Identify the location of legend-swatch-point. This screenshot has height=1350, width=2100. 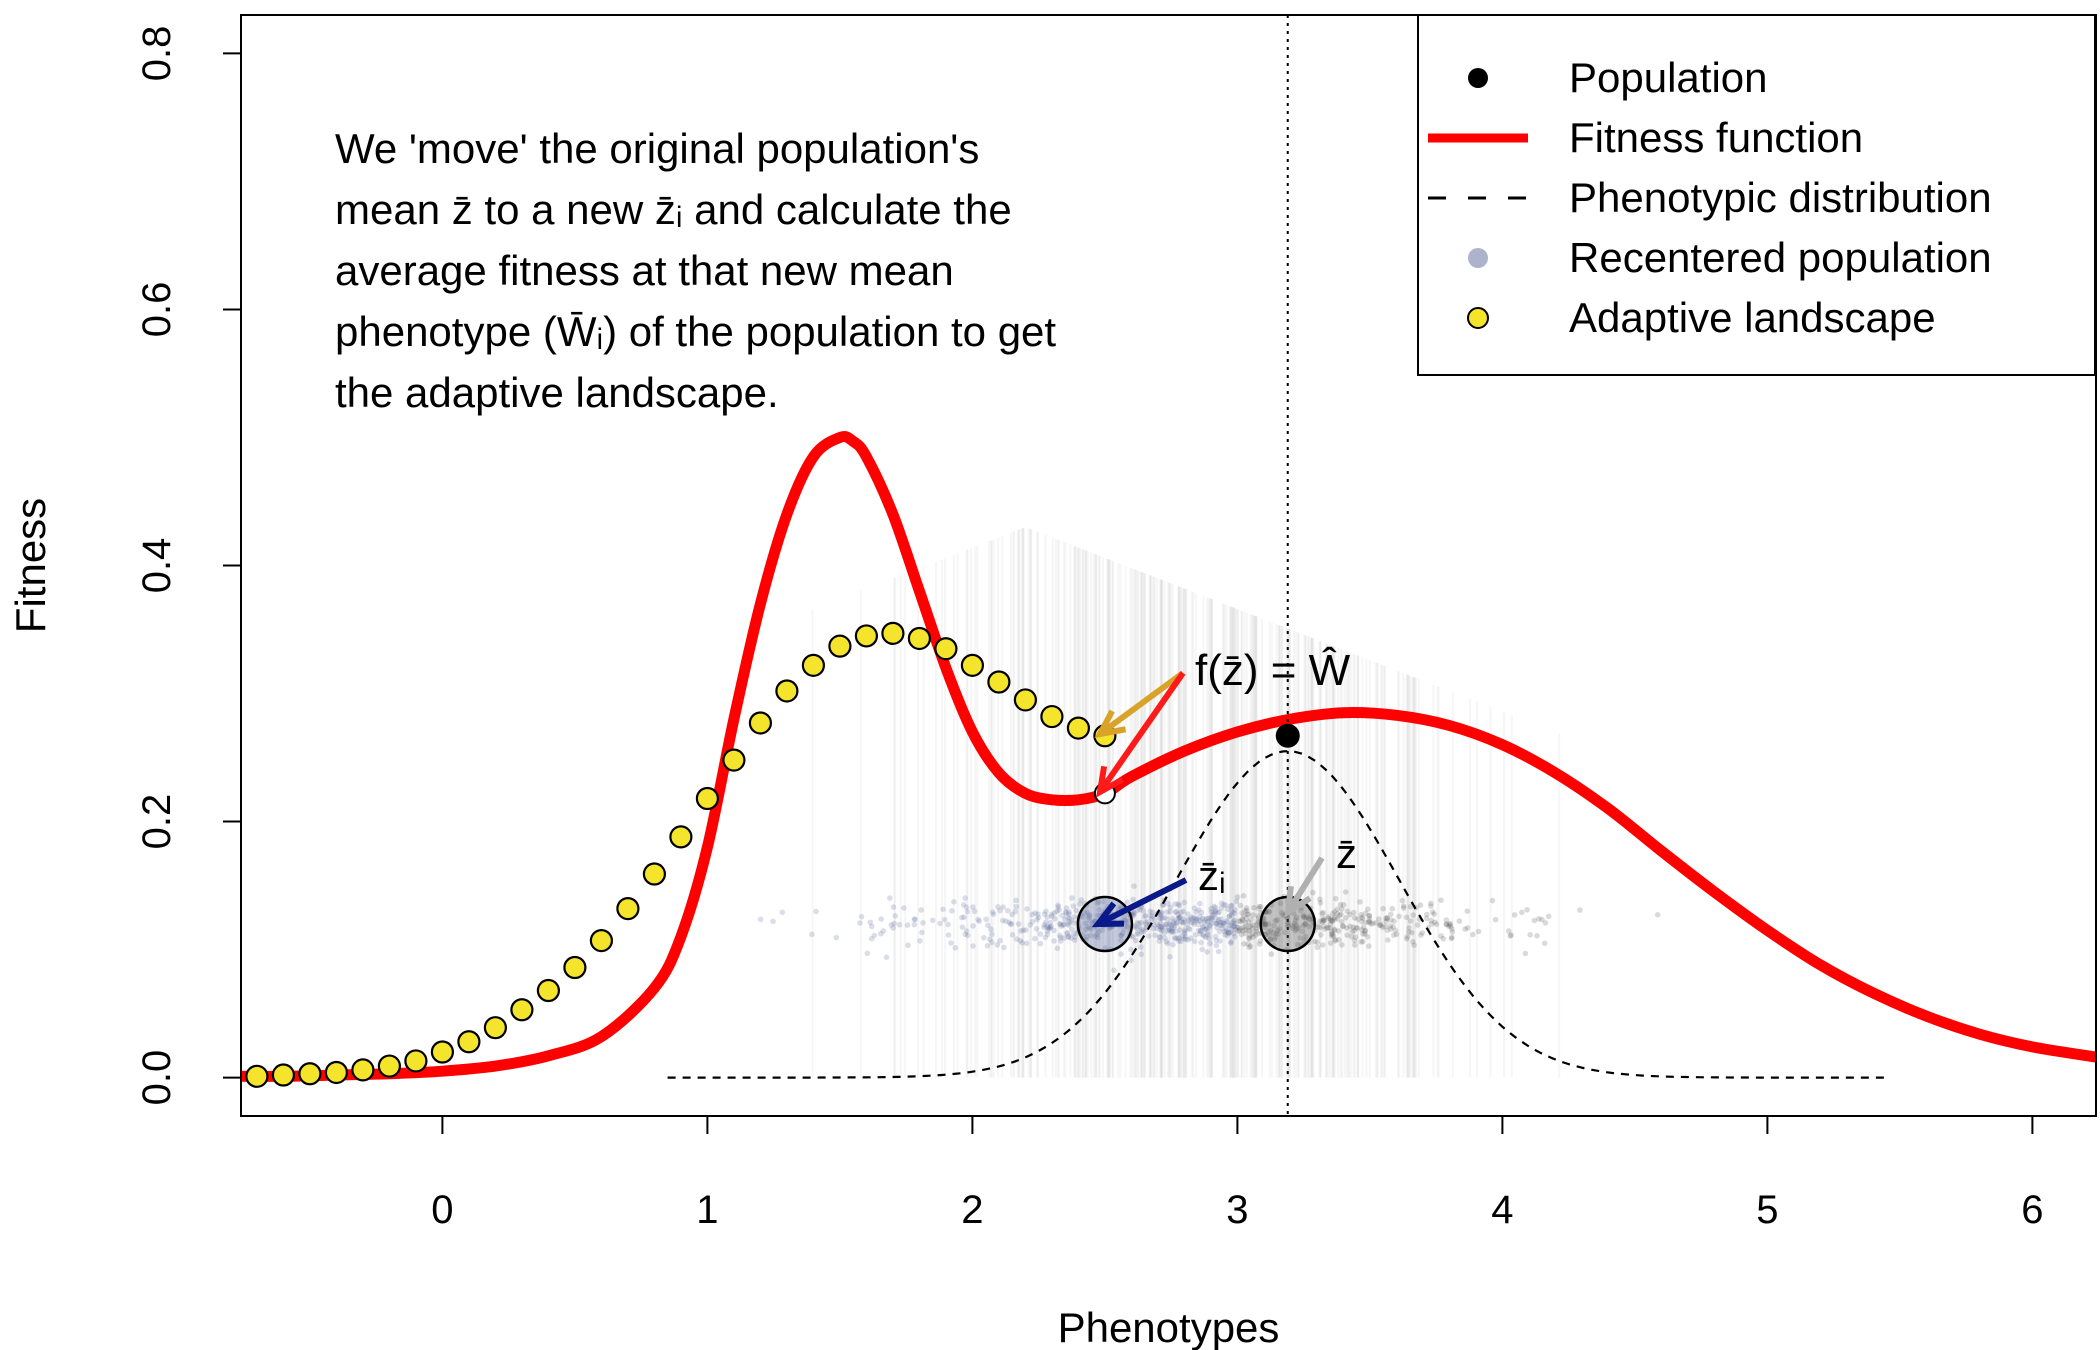
(1478, 318).